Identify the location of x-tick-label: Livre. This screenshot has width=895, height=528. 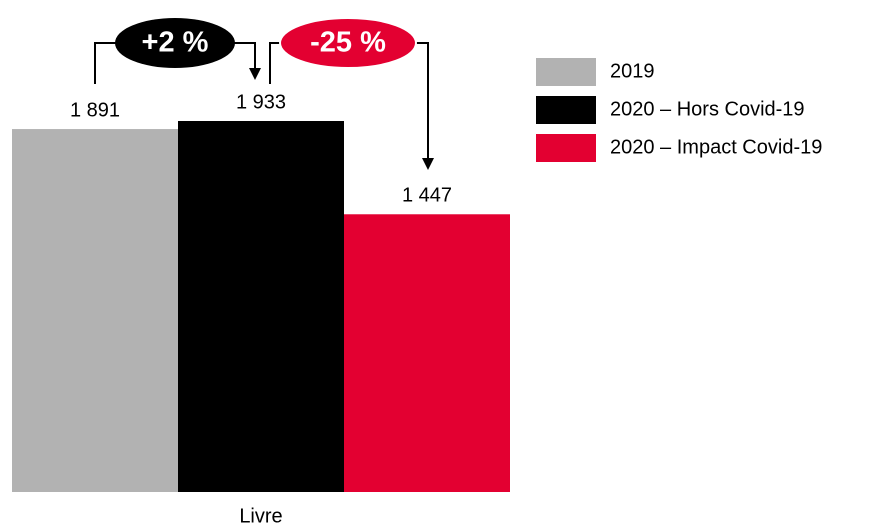
(260, 516).